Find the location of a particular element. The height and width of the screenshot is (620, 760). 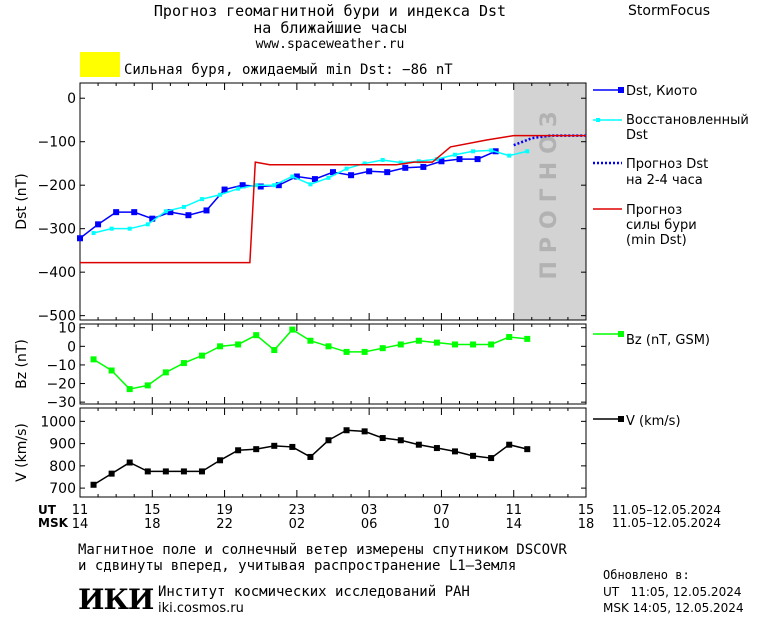

x-tick-label-msk: 02 is located at coordinates (297, 524).